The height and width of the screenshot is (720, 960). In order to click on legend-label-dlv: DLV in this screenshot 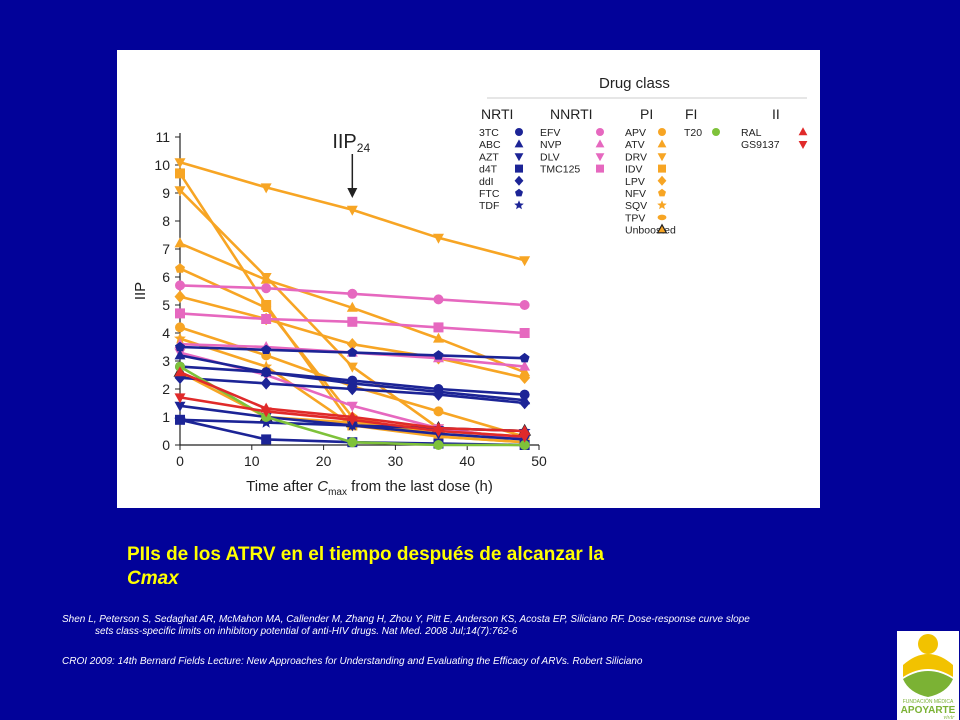, I will do `click(550, 157)`.